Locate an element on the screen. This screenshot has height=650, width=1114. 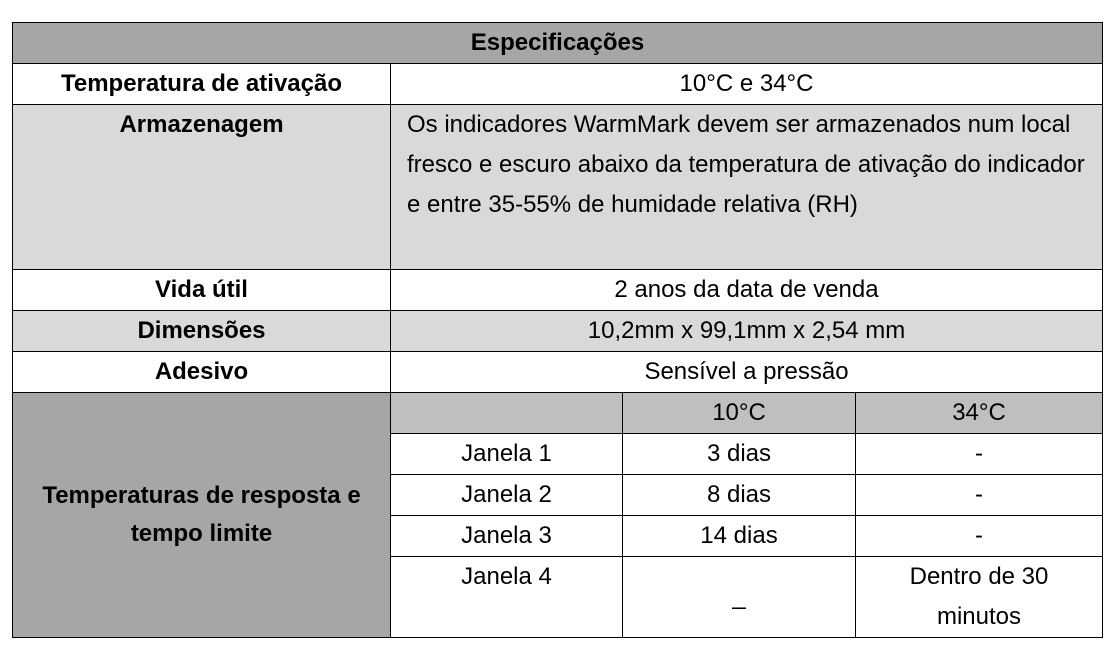
window-label: Janela 3 is located at coordinates (506, 536).